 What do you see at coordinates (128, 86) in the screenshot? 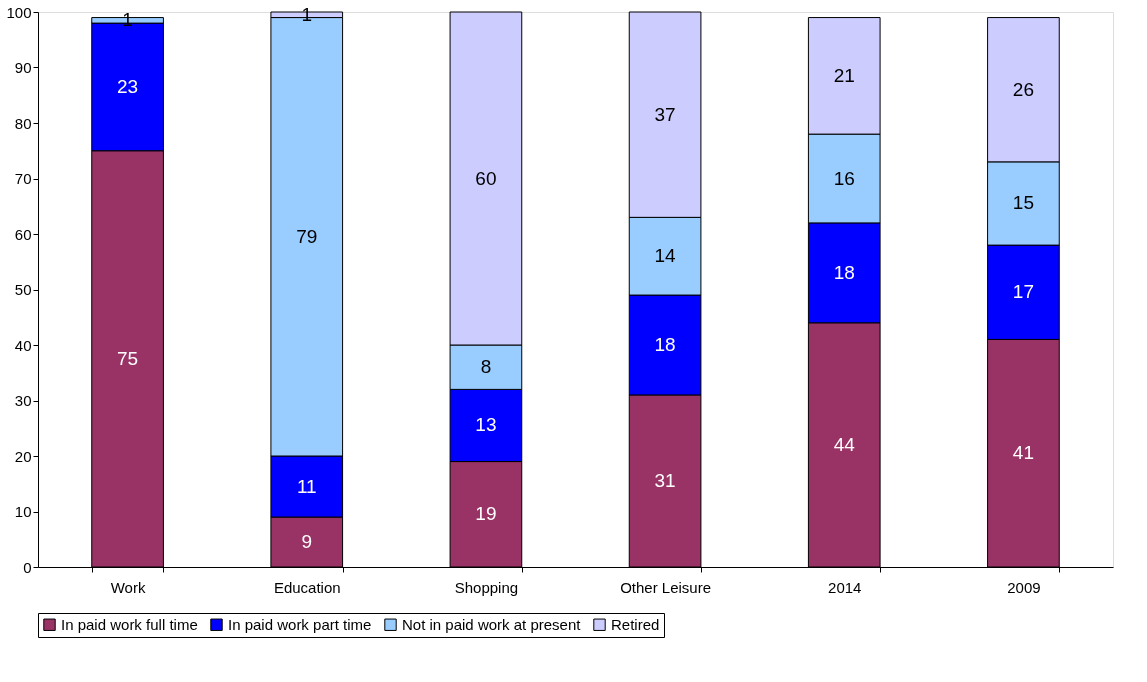
I see `data-label: 23` at bounding box center [128, 86].